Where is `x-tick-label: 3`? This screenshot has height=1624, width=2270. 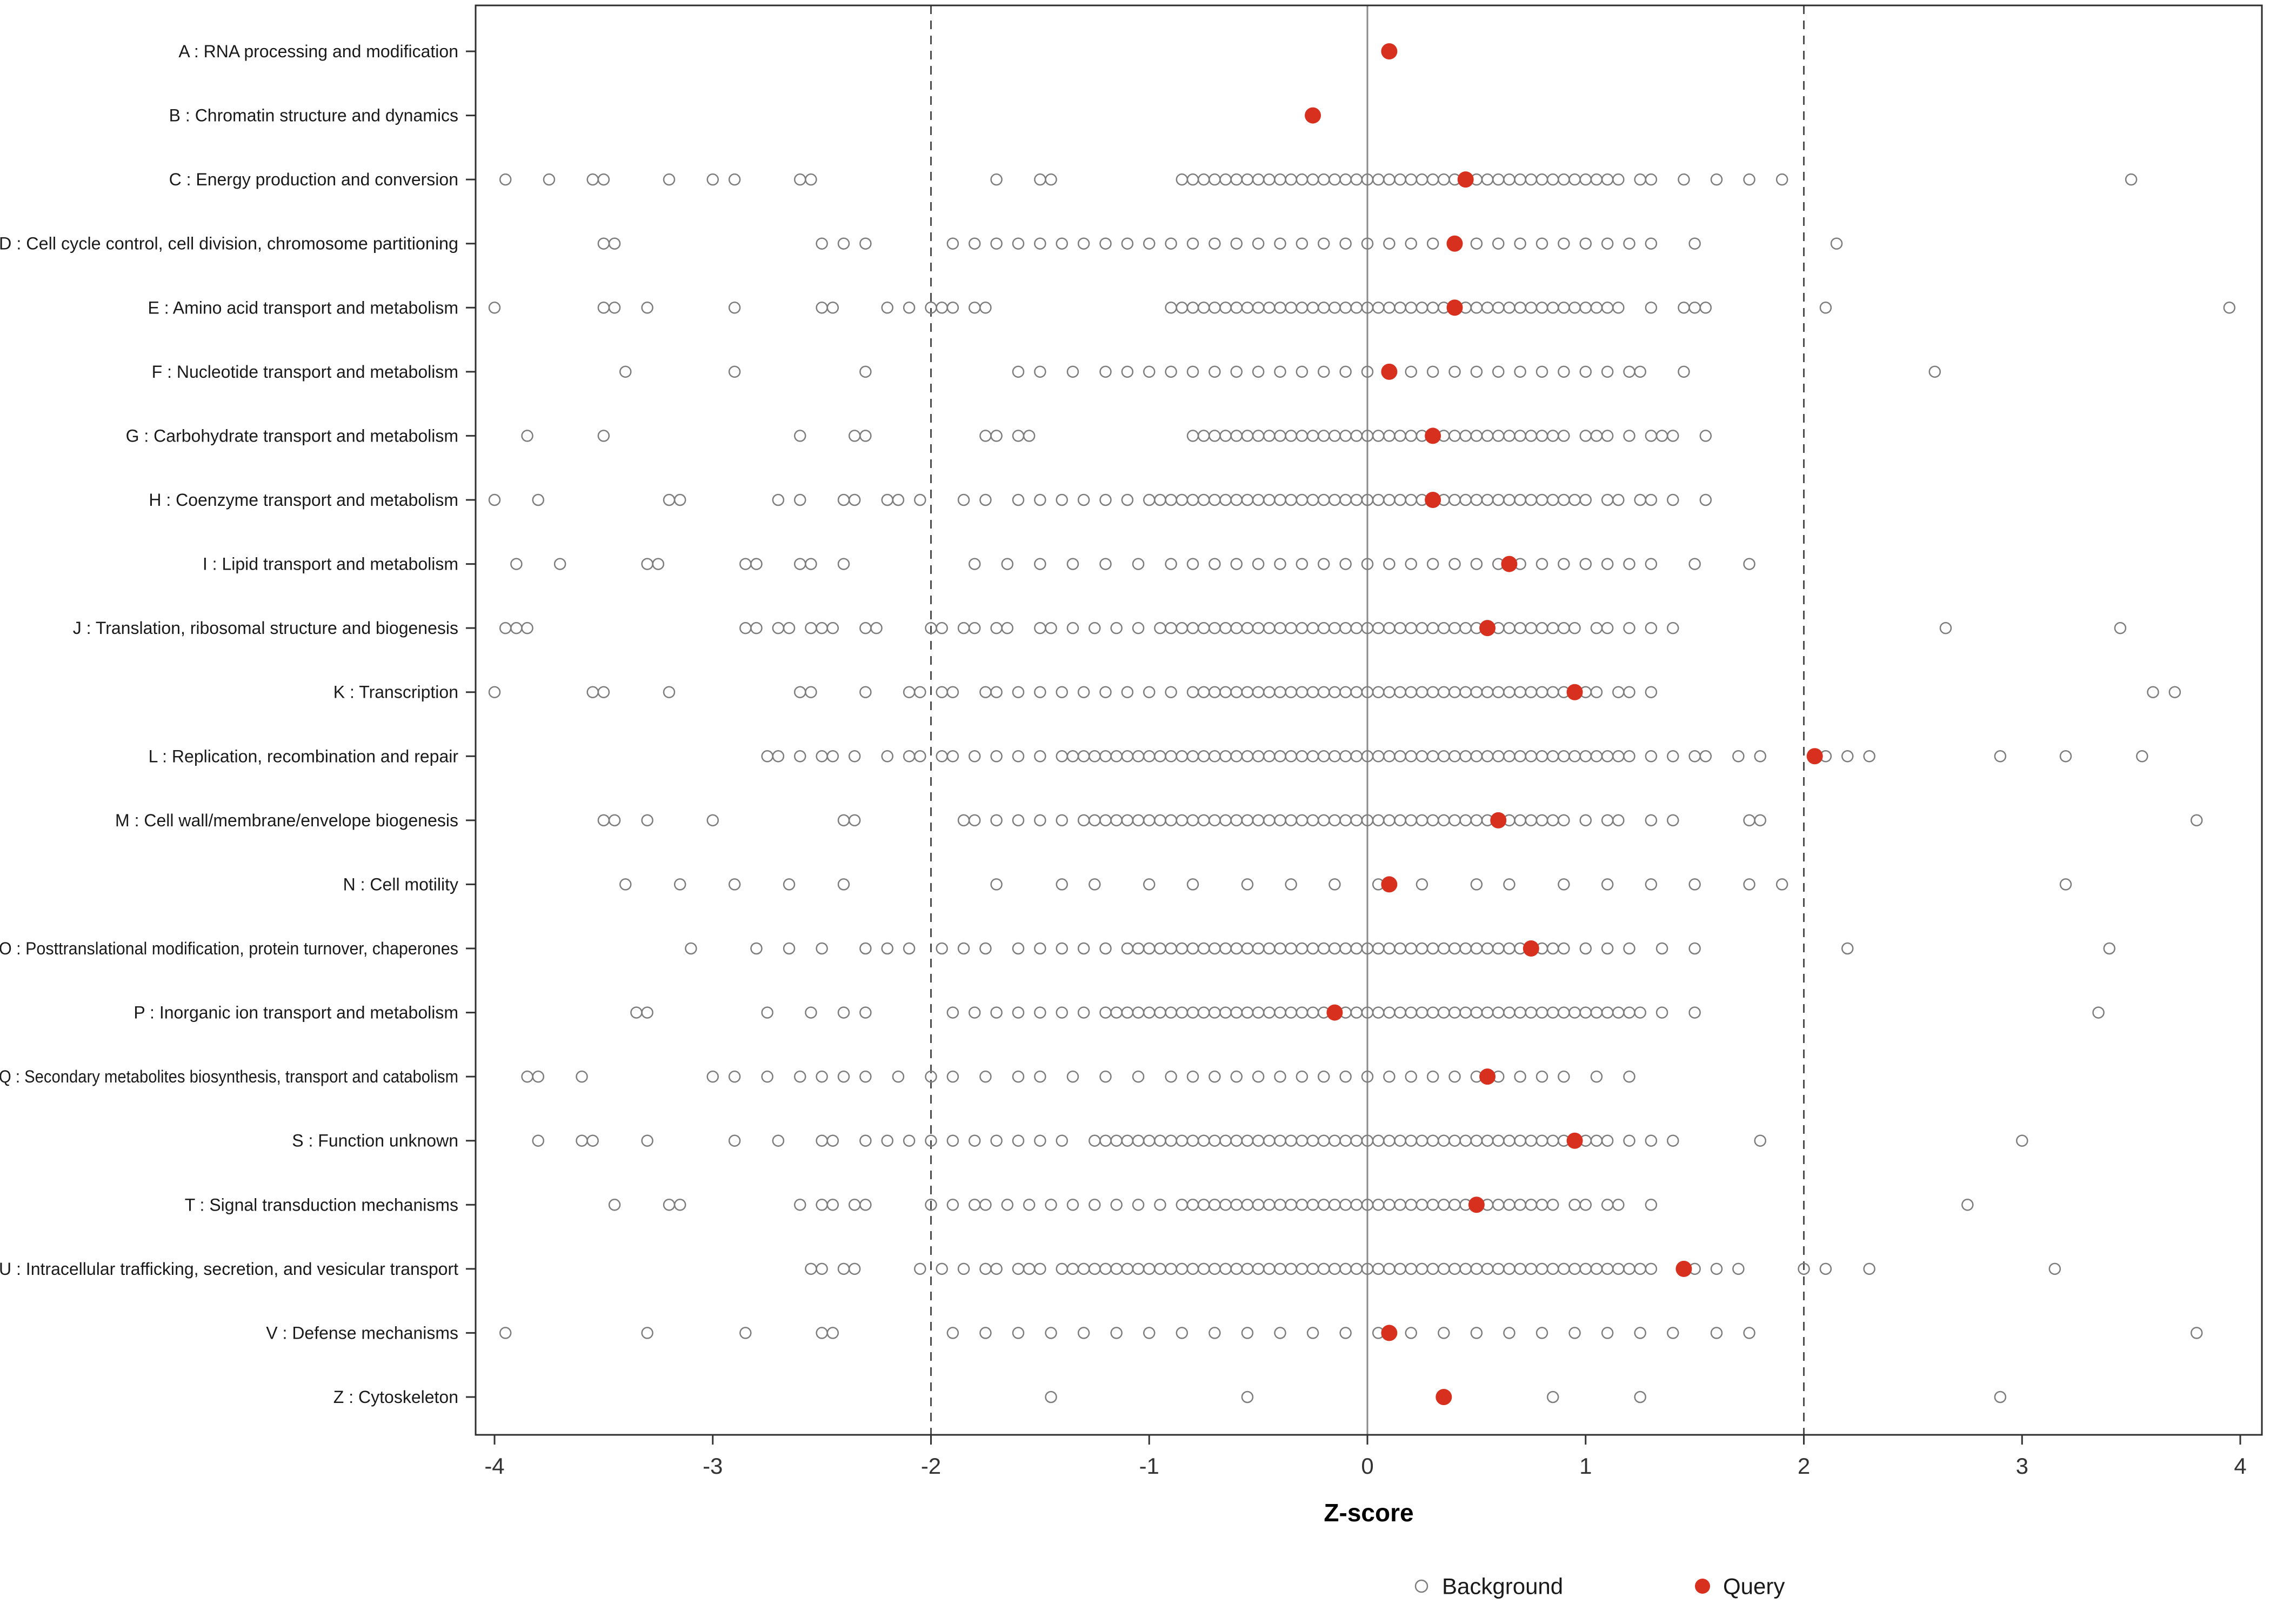 x-tick-label: 3 is located at coordinates (2022, 1466).